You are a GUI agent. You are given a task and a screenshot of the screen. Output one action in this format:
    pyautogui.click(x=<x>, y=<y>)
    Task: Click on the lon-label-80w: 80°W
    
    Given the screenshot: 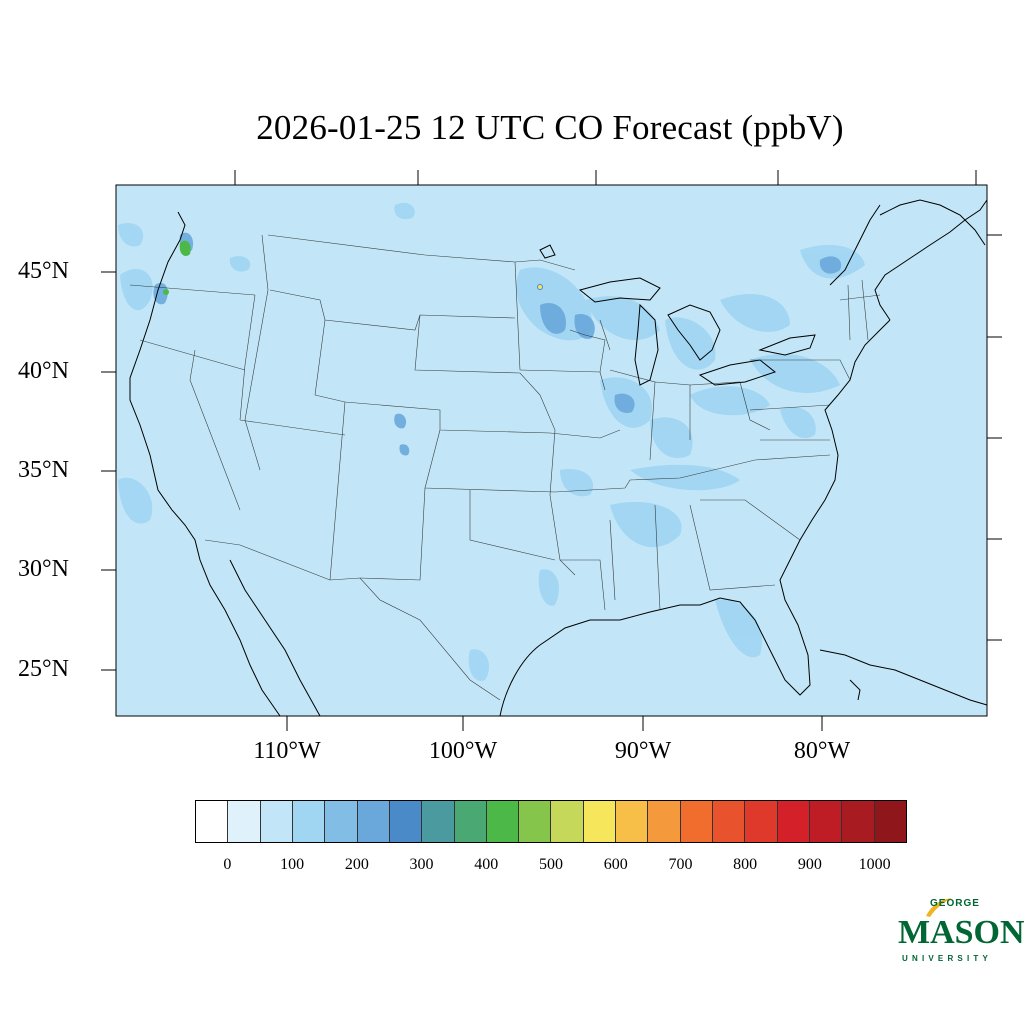 What is the action you would take?
    pyautogui.click(x=822, y=751)
    